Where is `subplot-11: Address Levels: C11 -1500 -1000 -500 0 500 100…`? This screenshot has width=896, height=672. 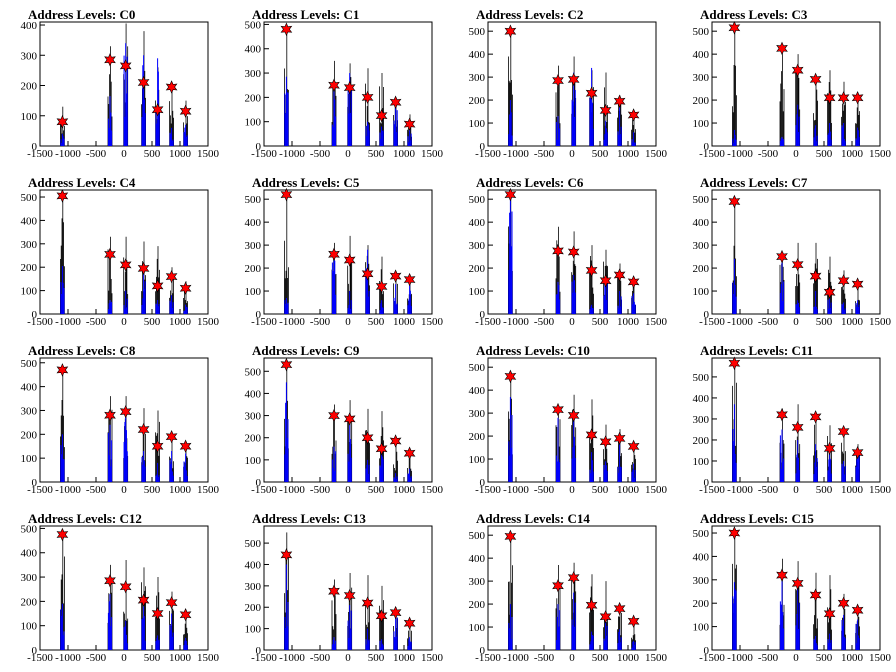
subplot-11: Address Levels: C11 -1500 -1000 -500 0 500 100… is located at coordinates (792, 419).